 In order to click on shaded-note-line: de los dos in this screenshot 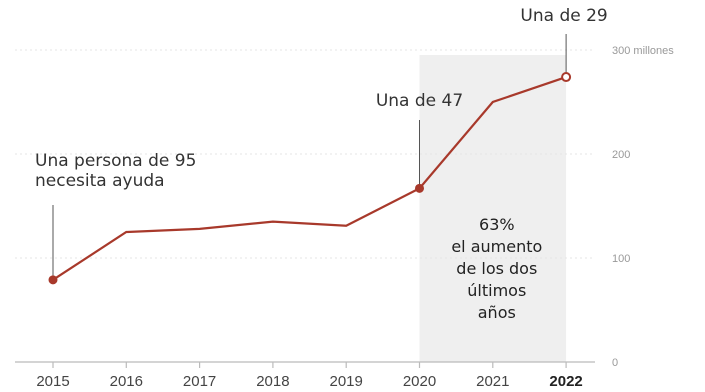, I will do `click(496, 268)`.